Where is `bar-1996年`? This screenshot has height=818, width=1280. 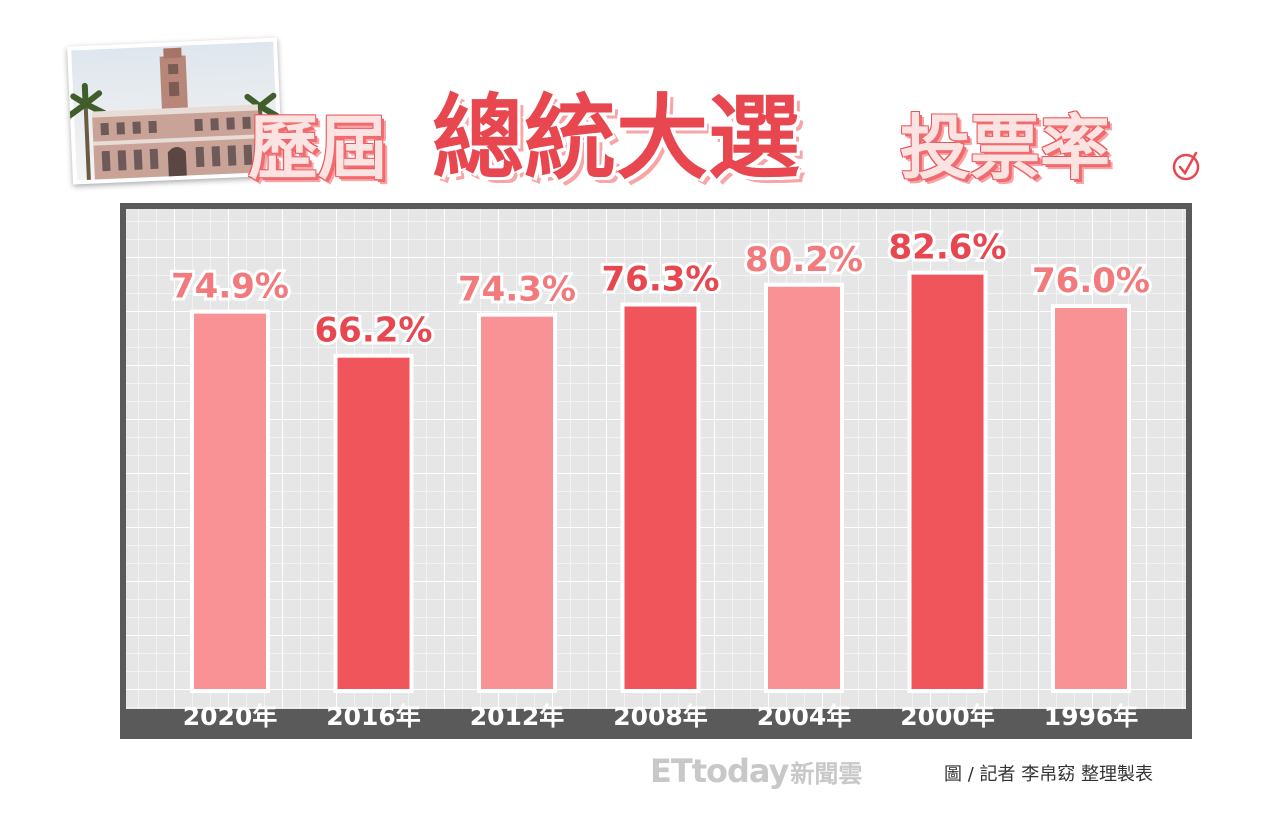 bar-1996年 is located at coordinates (1091, 498).